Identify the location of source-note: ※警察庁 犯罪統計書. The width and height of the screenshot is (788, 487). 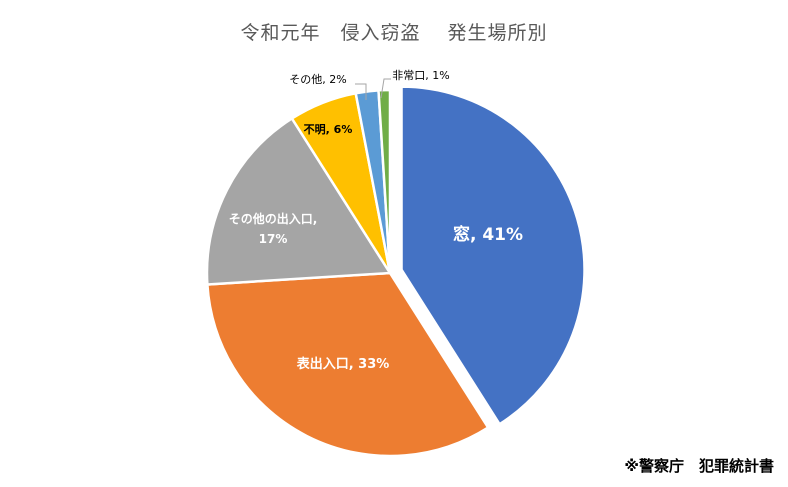
(699, 466).